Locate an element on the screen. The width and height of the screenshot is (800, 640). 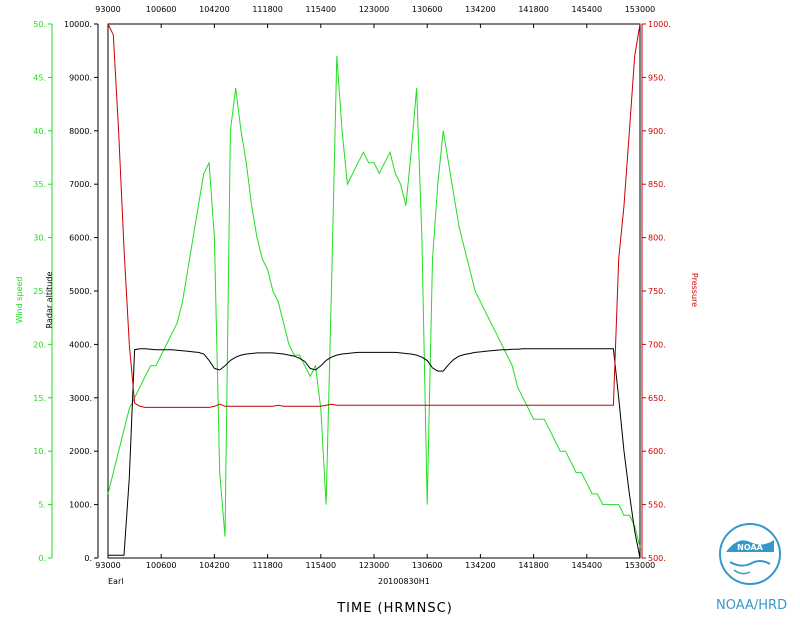
pressure-tick-label: 800. is located at coordinates (657, 238).